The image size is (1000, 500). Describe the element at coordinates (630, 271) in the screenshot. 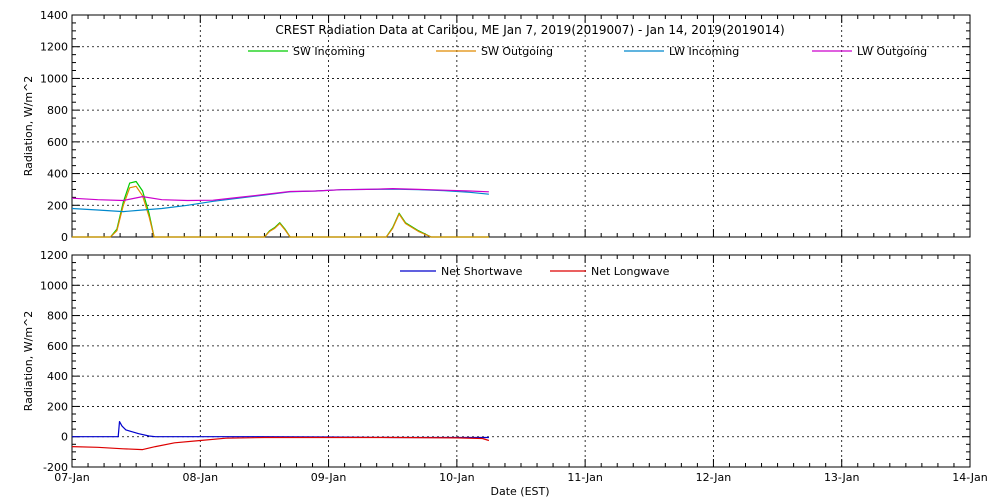

I see `net-longwave-legend-label: Net Longwave` at that location.